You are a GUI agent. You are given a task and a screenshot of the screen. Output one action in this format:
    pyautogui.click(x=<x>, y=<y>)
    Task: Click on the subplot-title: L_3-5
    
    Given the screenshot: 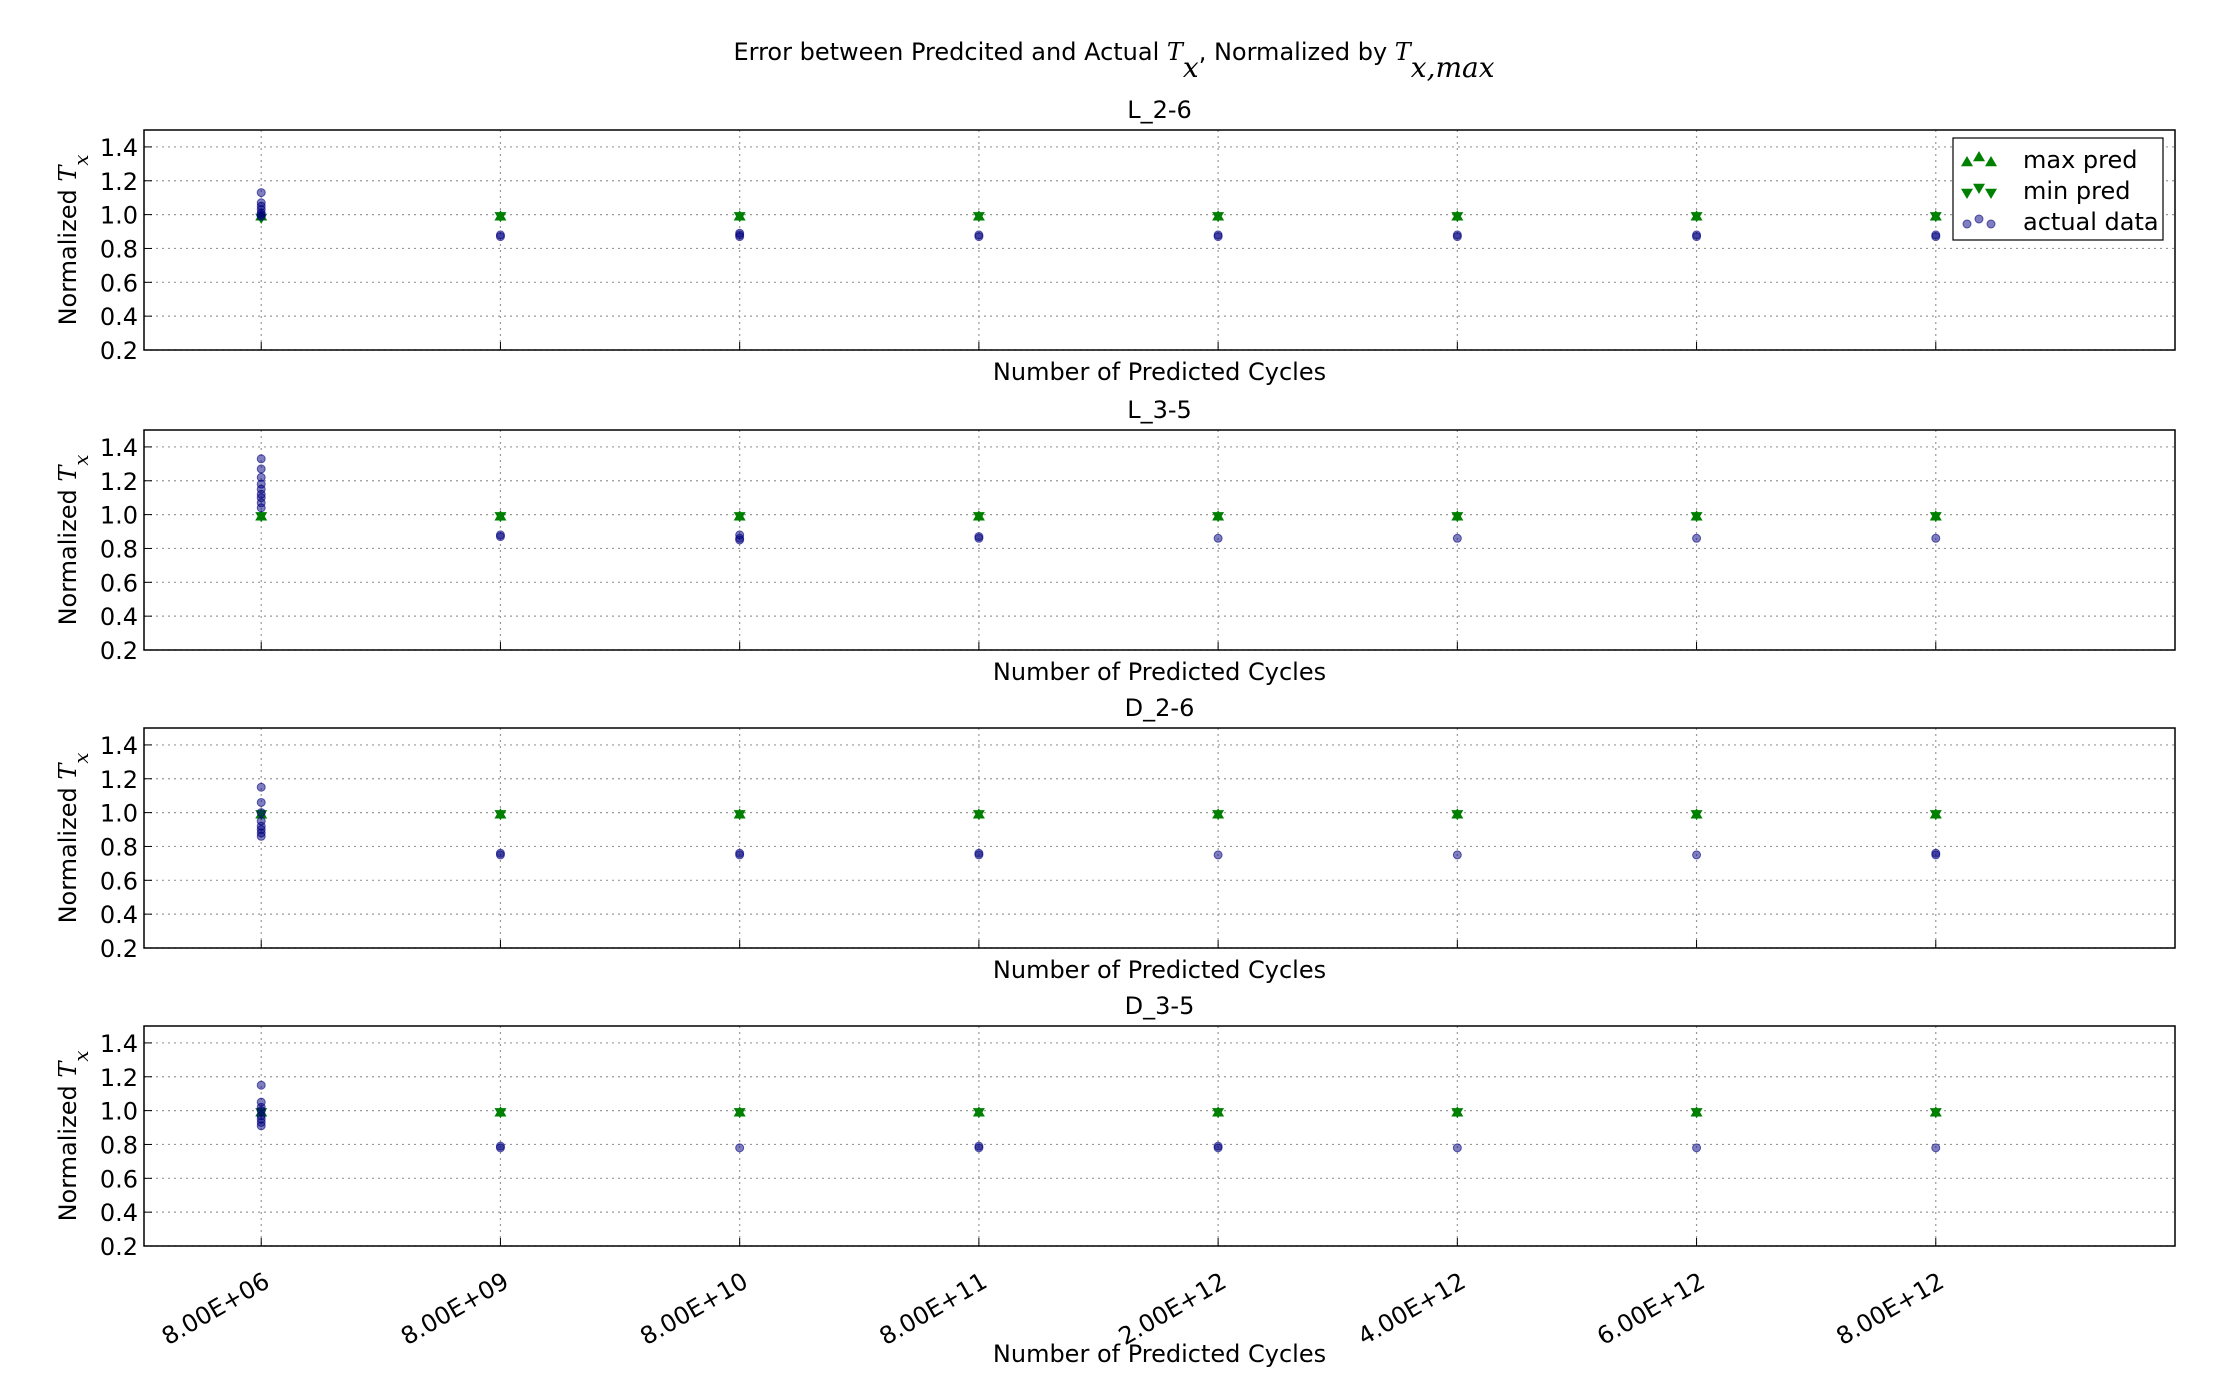 What is the action you would take?
    pyautogui.click(x=1159, y=410)
    